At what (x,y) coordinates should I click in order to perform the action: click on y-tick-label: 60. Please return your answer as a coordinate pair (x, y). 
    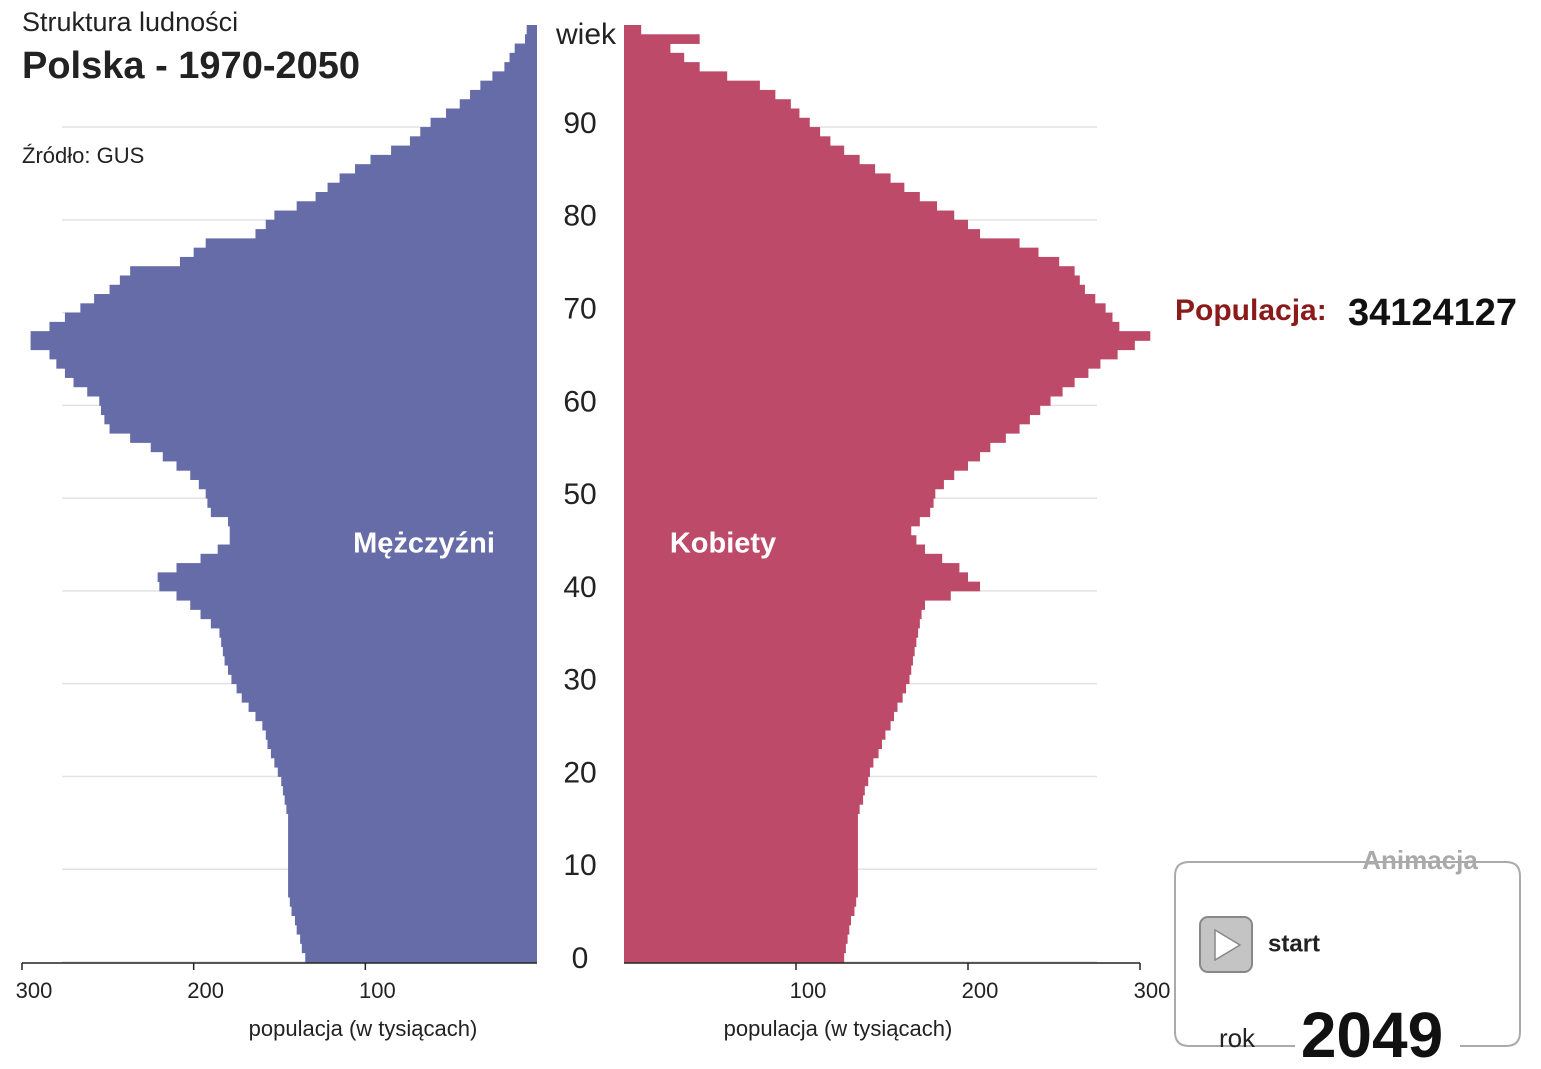
    Looking at the image, I should click on (579, 401).